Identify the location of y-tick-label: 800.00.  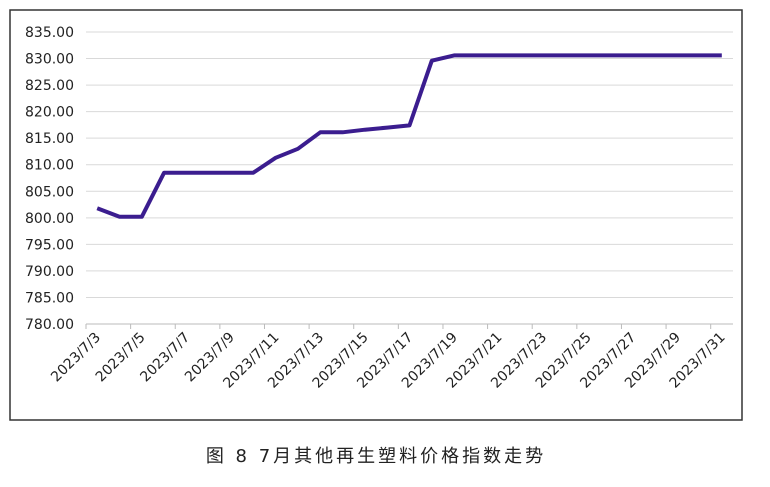
(49, 219).